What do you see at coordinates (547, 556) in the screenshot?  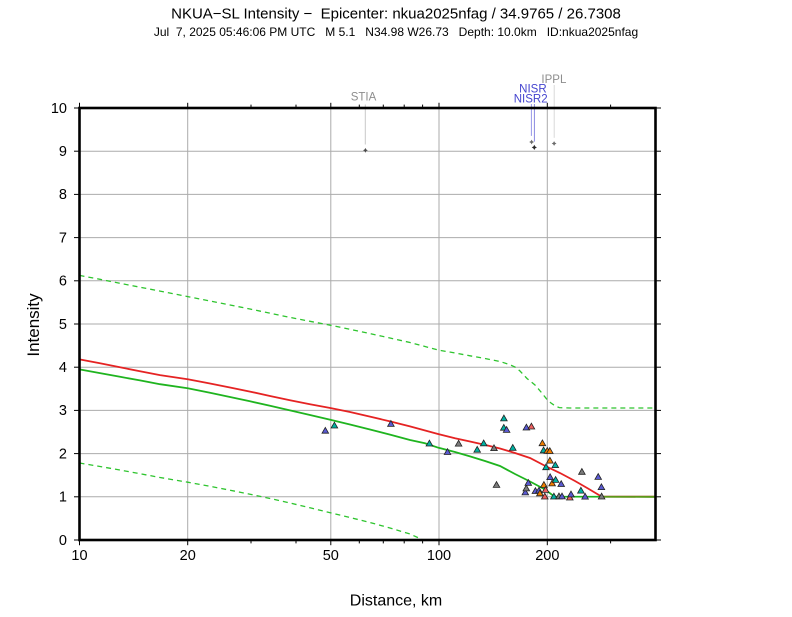 I see `svg-text: 200` at bounding box center [547, 556].